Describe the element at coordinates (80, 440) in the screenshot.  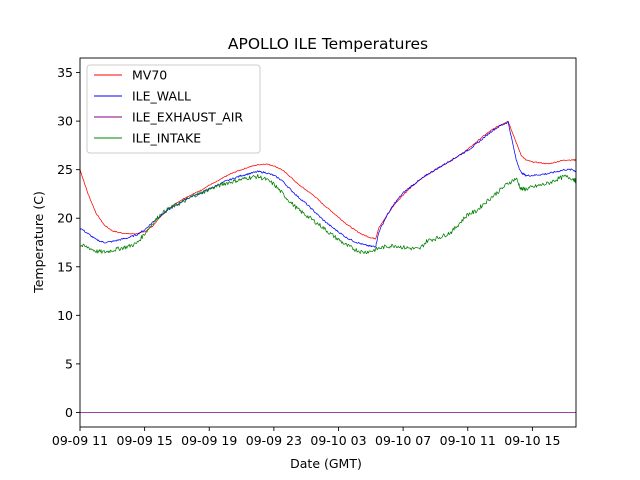
I see `x-tick-label: 09-09 11` at that location.